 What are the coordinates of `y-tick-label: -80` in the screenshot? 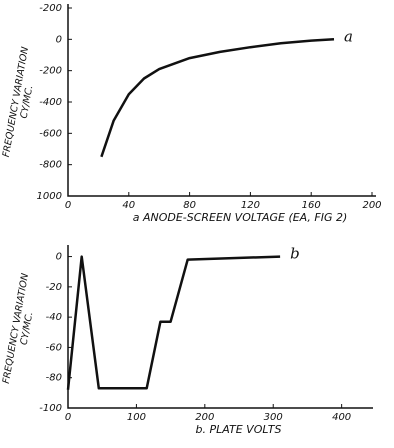 It's located at (54, 378).